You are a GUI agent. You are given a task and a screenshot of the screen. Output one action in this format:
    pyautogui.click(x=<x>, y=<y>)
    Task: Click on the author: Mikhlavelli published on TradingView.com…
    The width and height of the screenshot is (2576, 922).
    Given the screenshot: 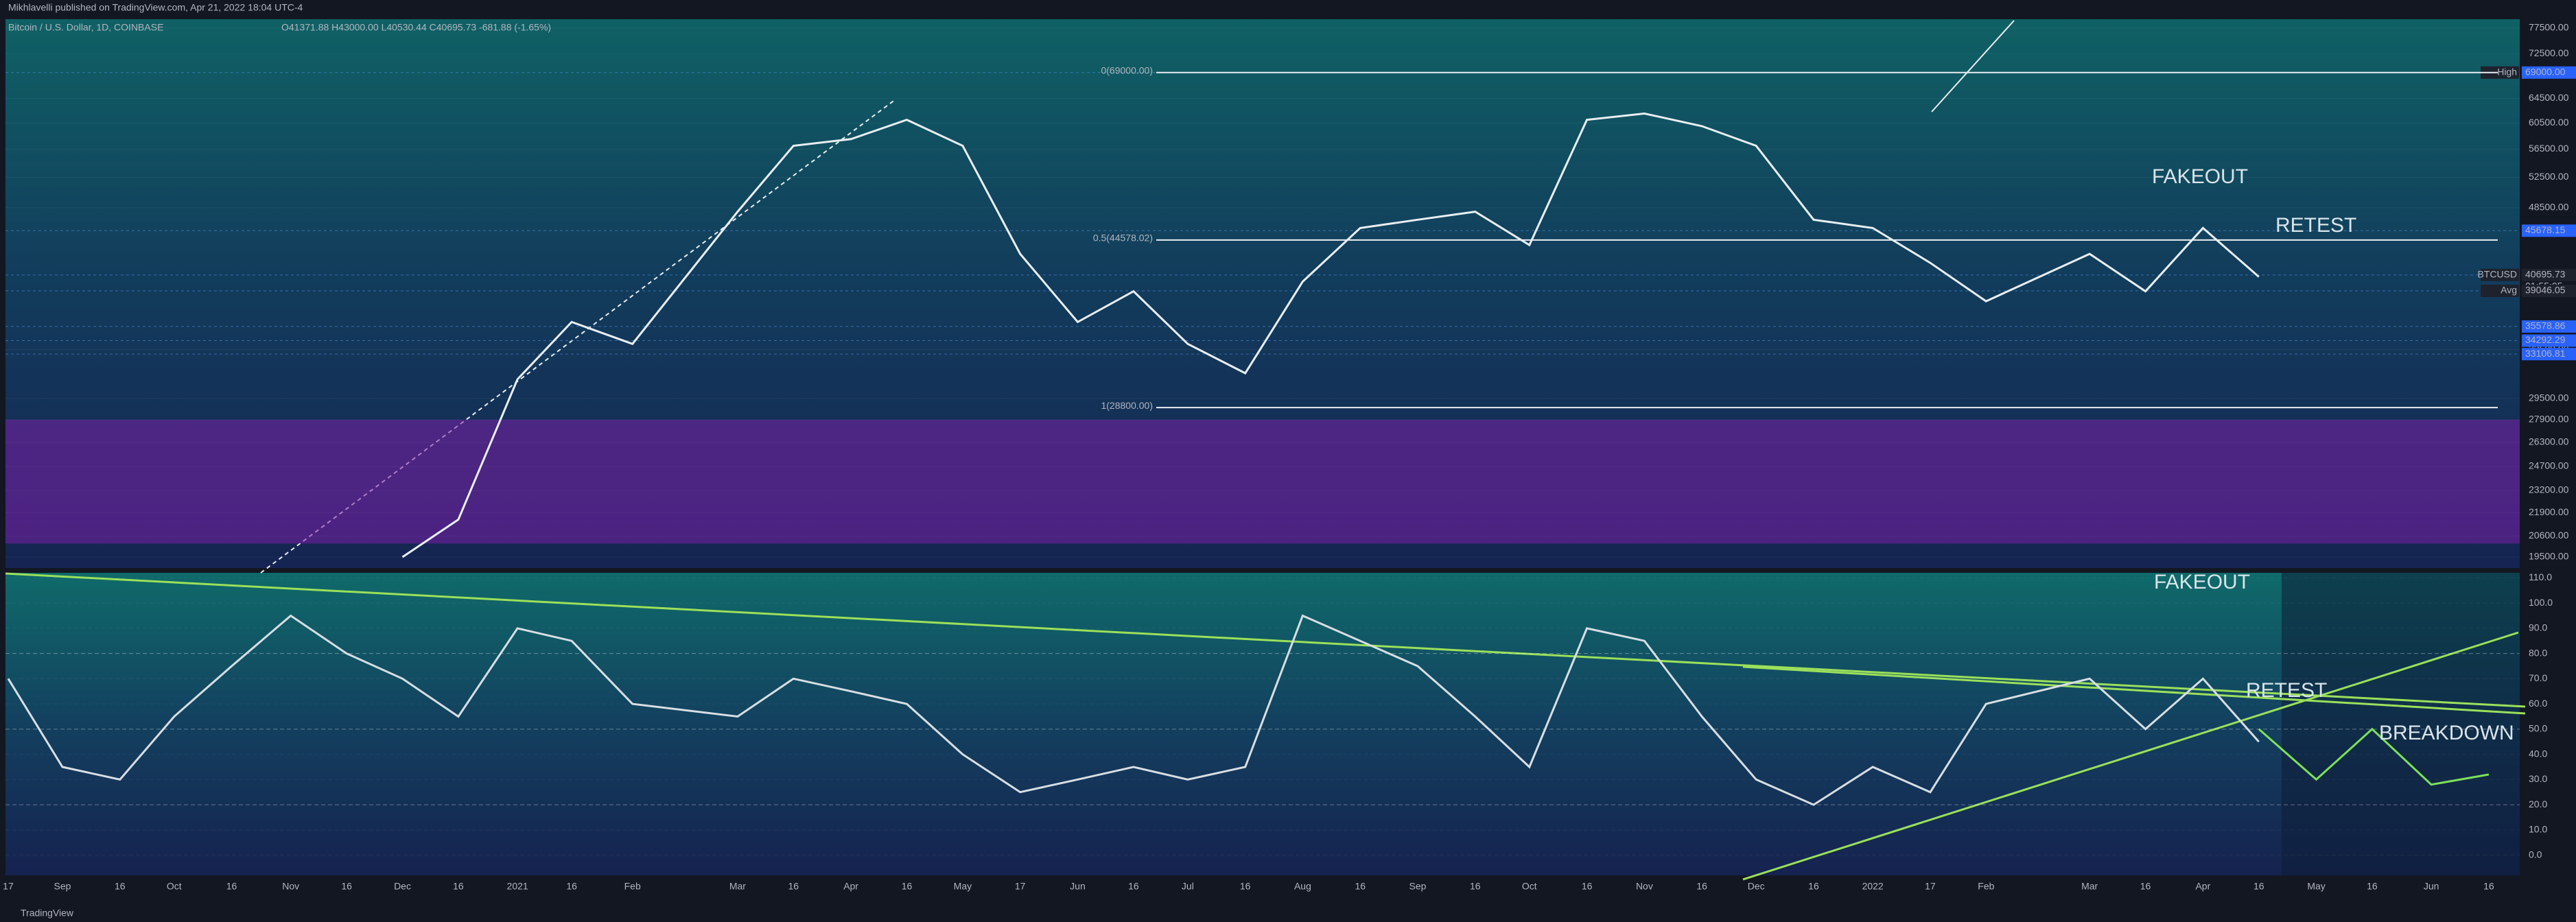 What is the action you would take?
    pyautogui.click(x=155, y=8)
    